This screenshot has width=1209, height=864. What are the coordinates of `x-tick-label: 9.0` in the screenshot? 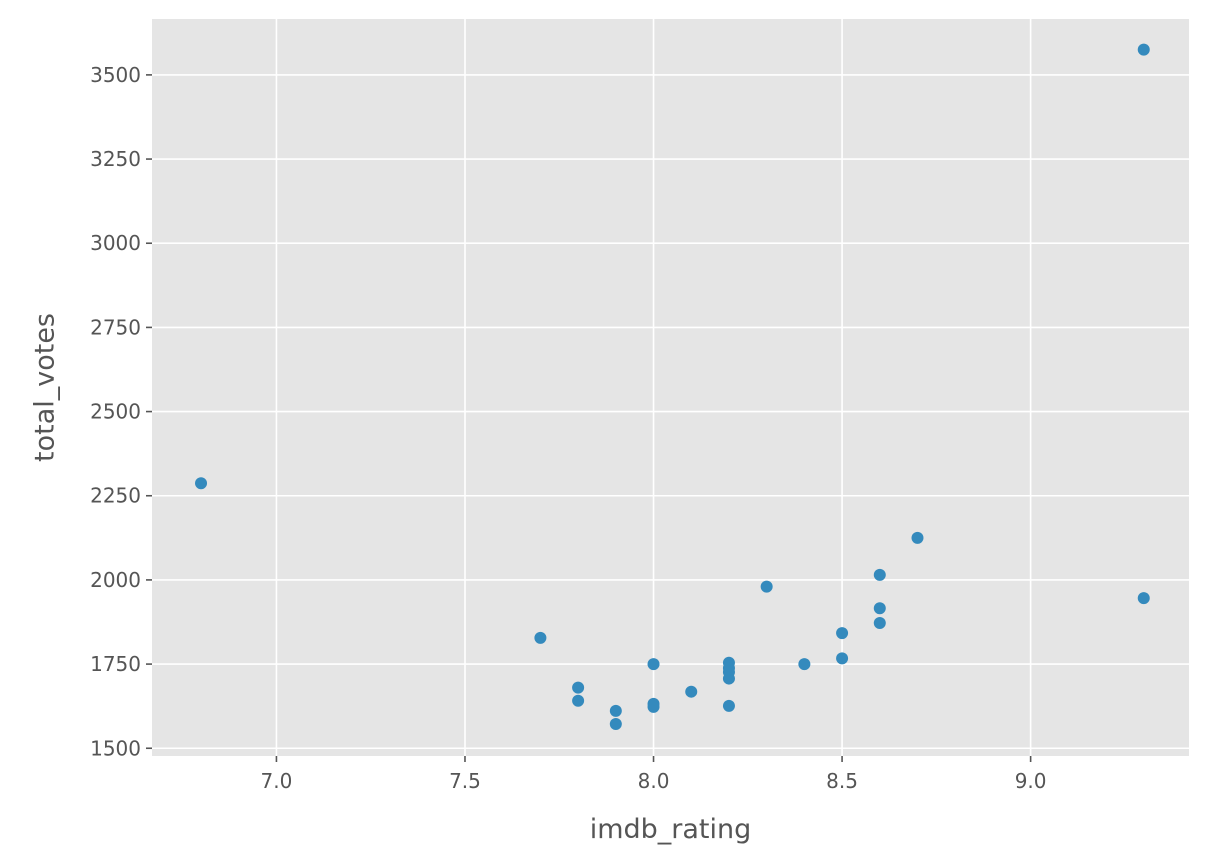 It's located at (1031, 781).